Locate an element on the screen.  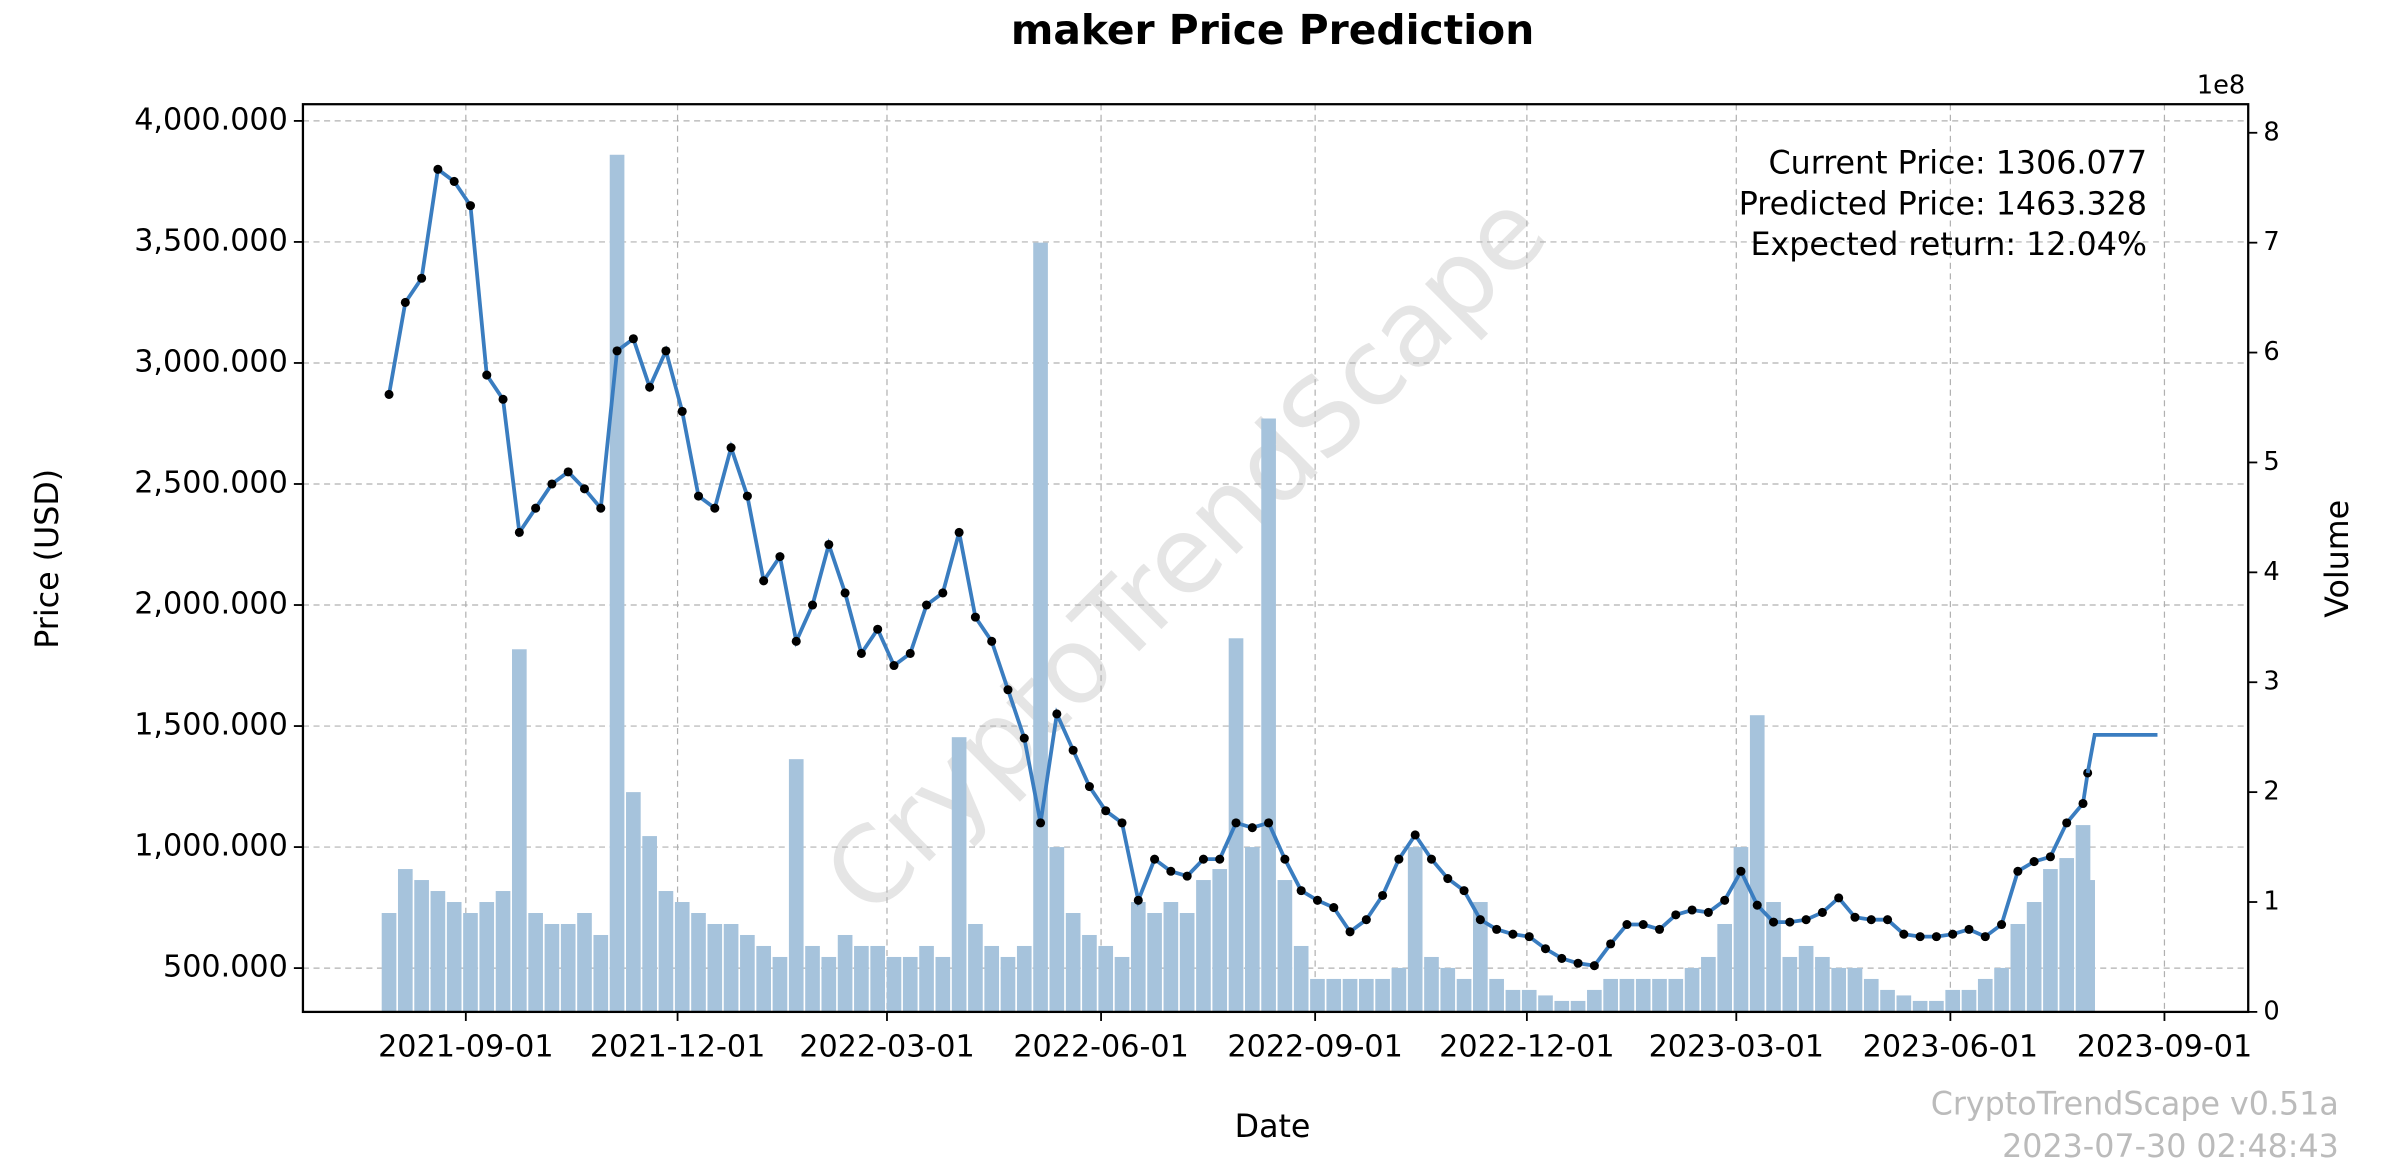
y2-tick-label: 3 is located at coordinates (2271, 682).